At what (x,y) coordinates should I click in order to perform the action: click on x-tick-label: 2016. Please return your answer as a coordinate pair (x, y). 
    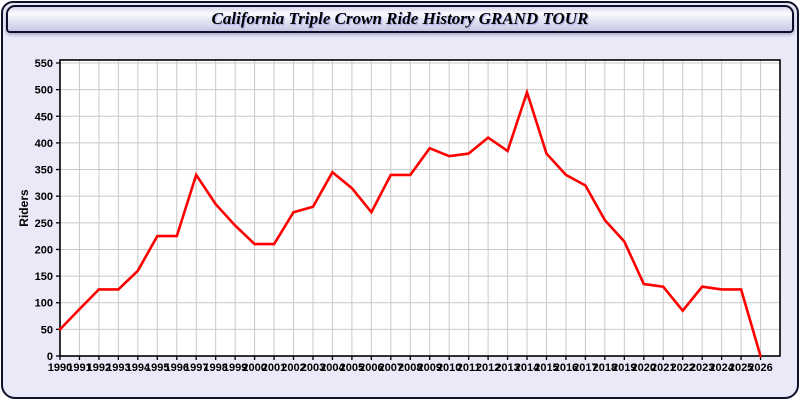
    Looking at the image, I should click on (566, 368).